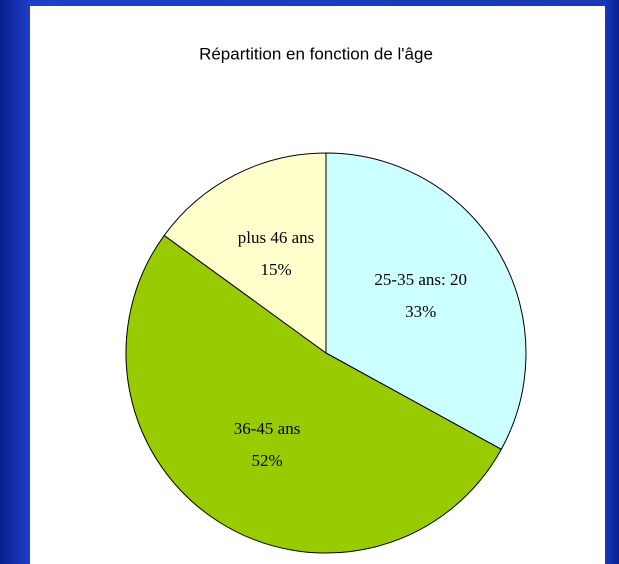  What do you see at coordinates (276, 237) in the screenshot?
I see `slice-label: plus 46 ans` at bounding box center [276, 237].